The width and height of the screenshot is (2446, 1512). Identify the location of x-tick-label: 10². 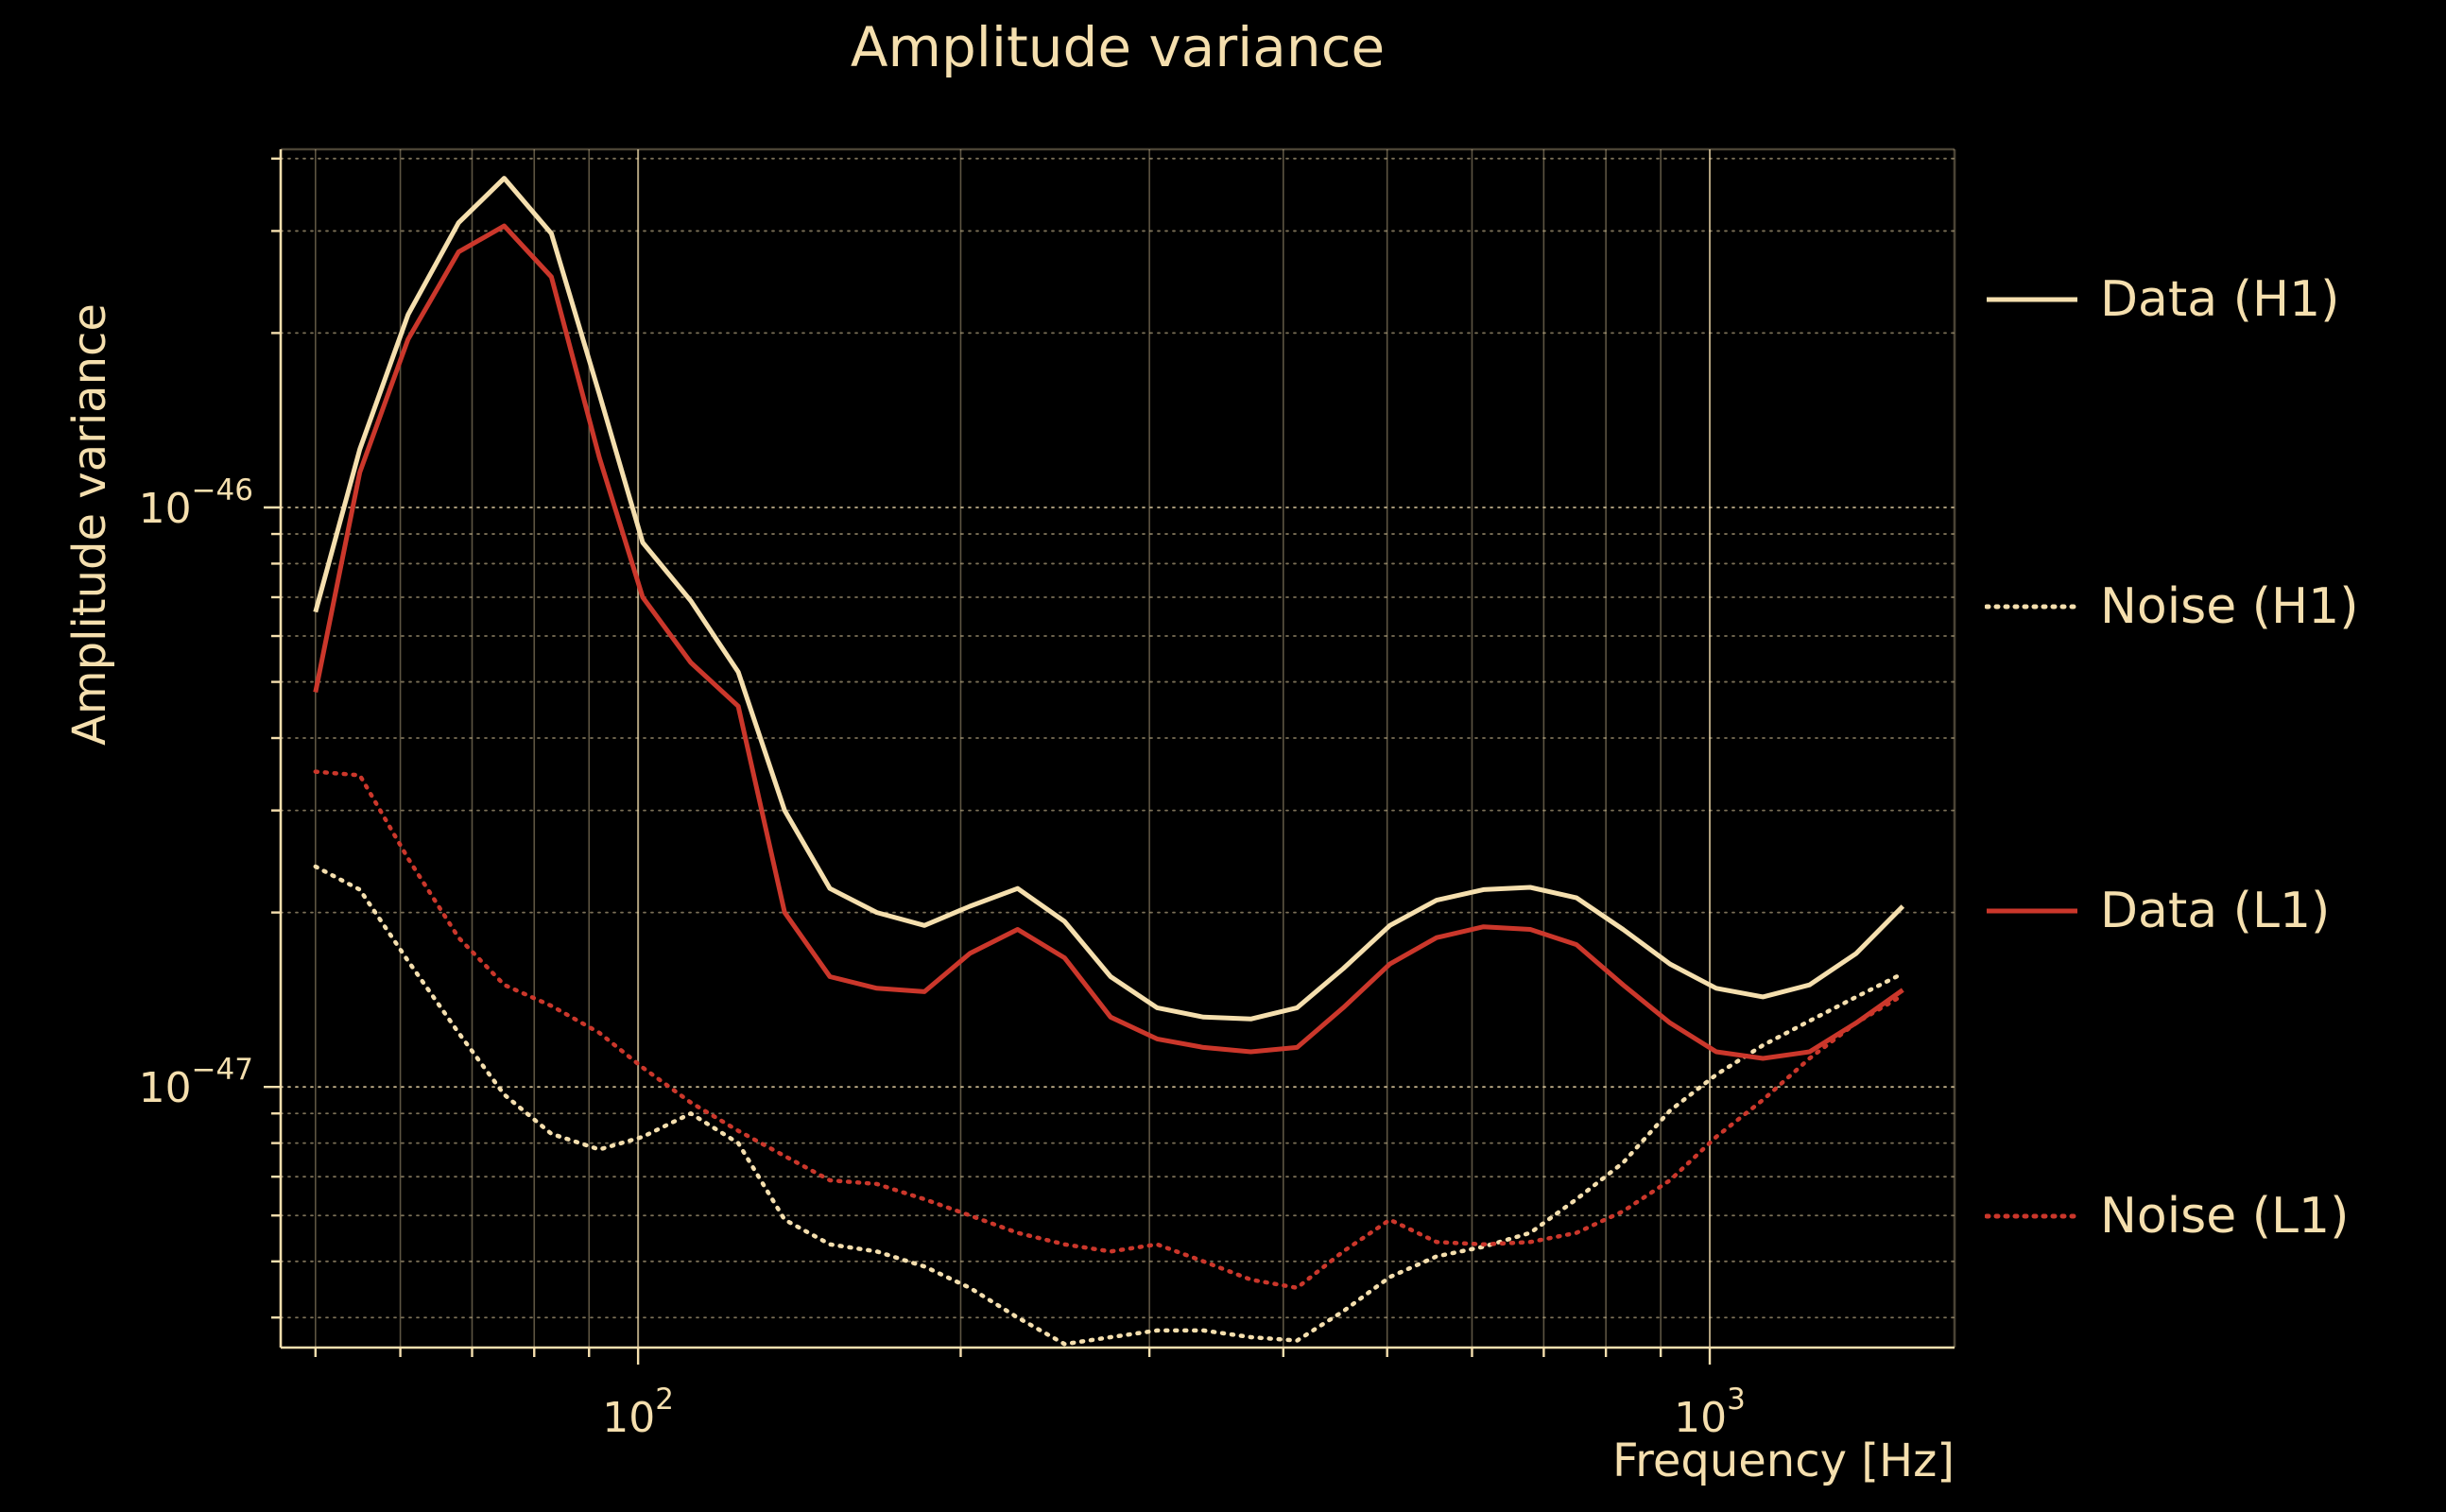
(638, 1412).